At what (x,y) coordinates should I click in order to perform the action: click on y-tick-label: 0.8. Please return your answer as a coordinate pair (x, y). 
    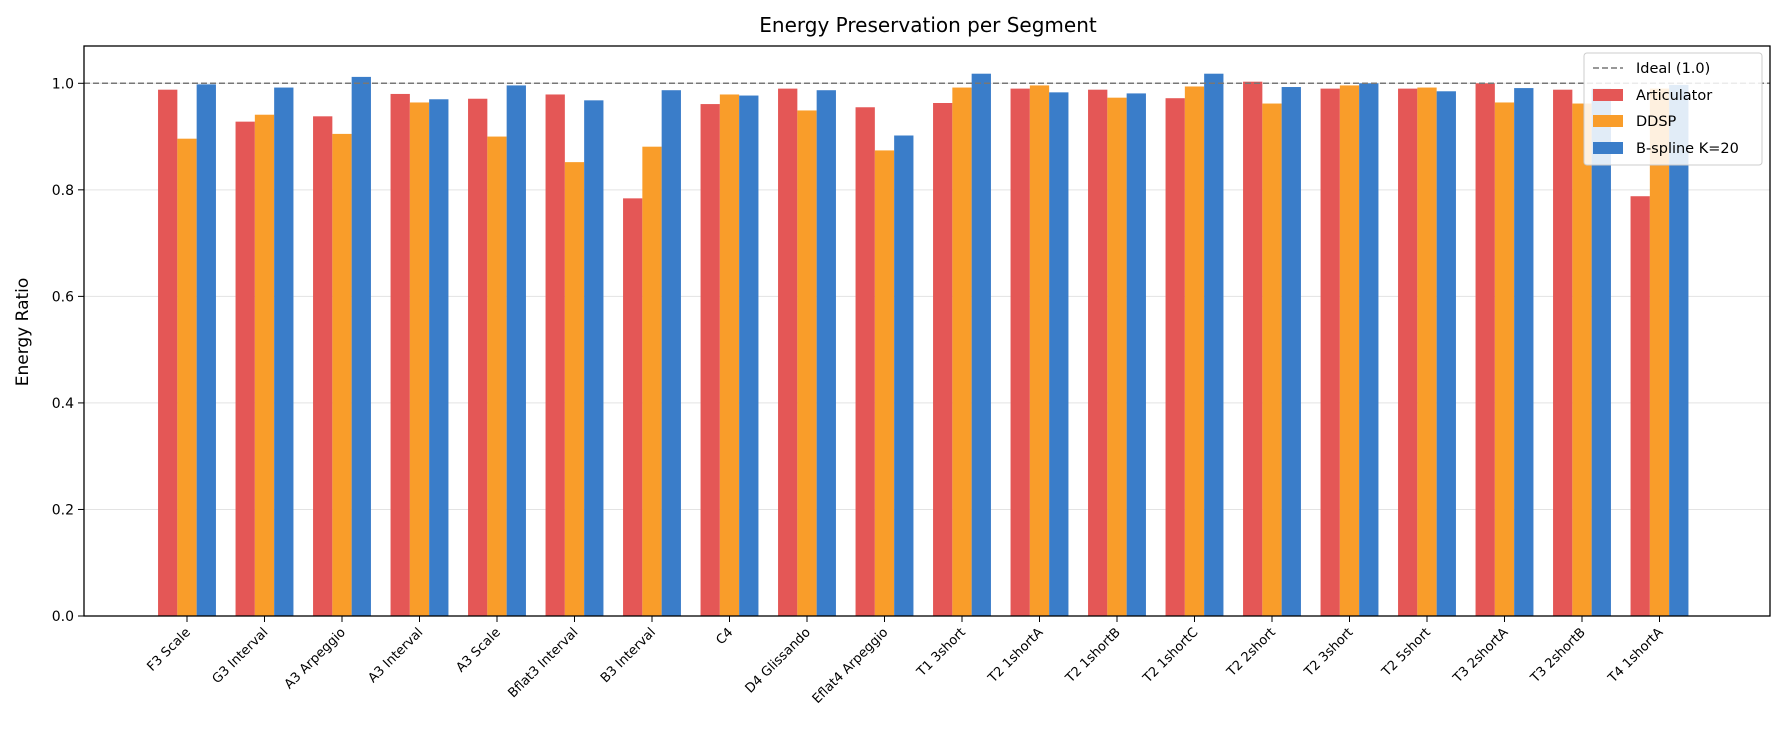
    Looking at the image, I should click on (63, 191).